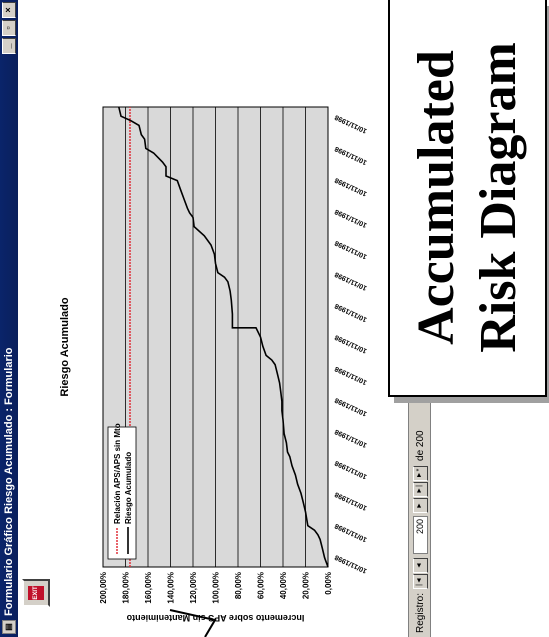 The width and height of the screenshot is (549, 637). What do you see at coordinates (193, 623) in the screenshot?
I see `pointer-stroke` at bounding box center [193, 623].